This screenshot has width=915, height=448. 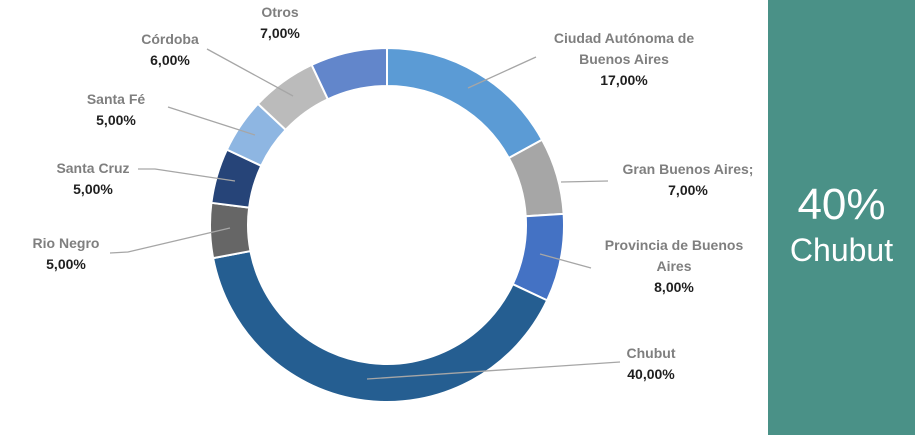 I want to click on slice-rionegro, so click(x=230, y=230).